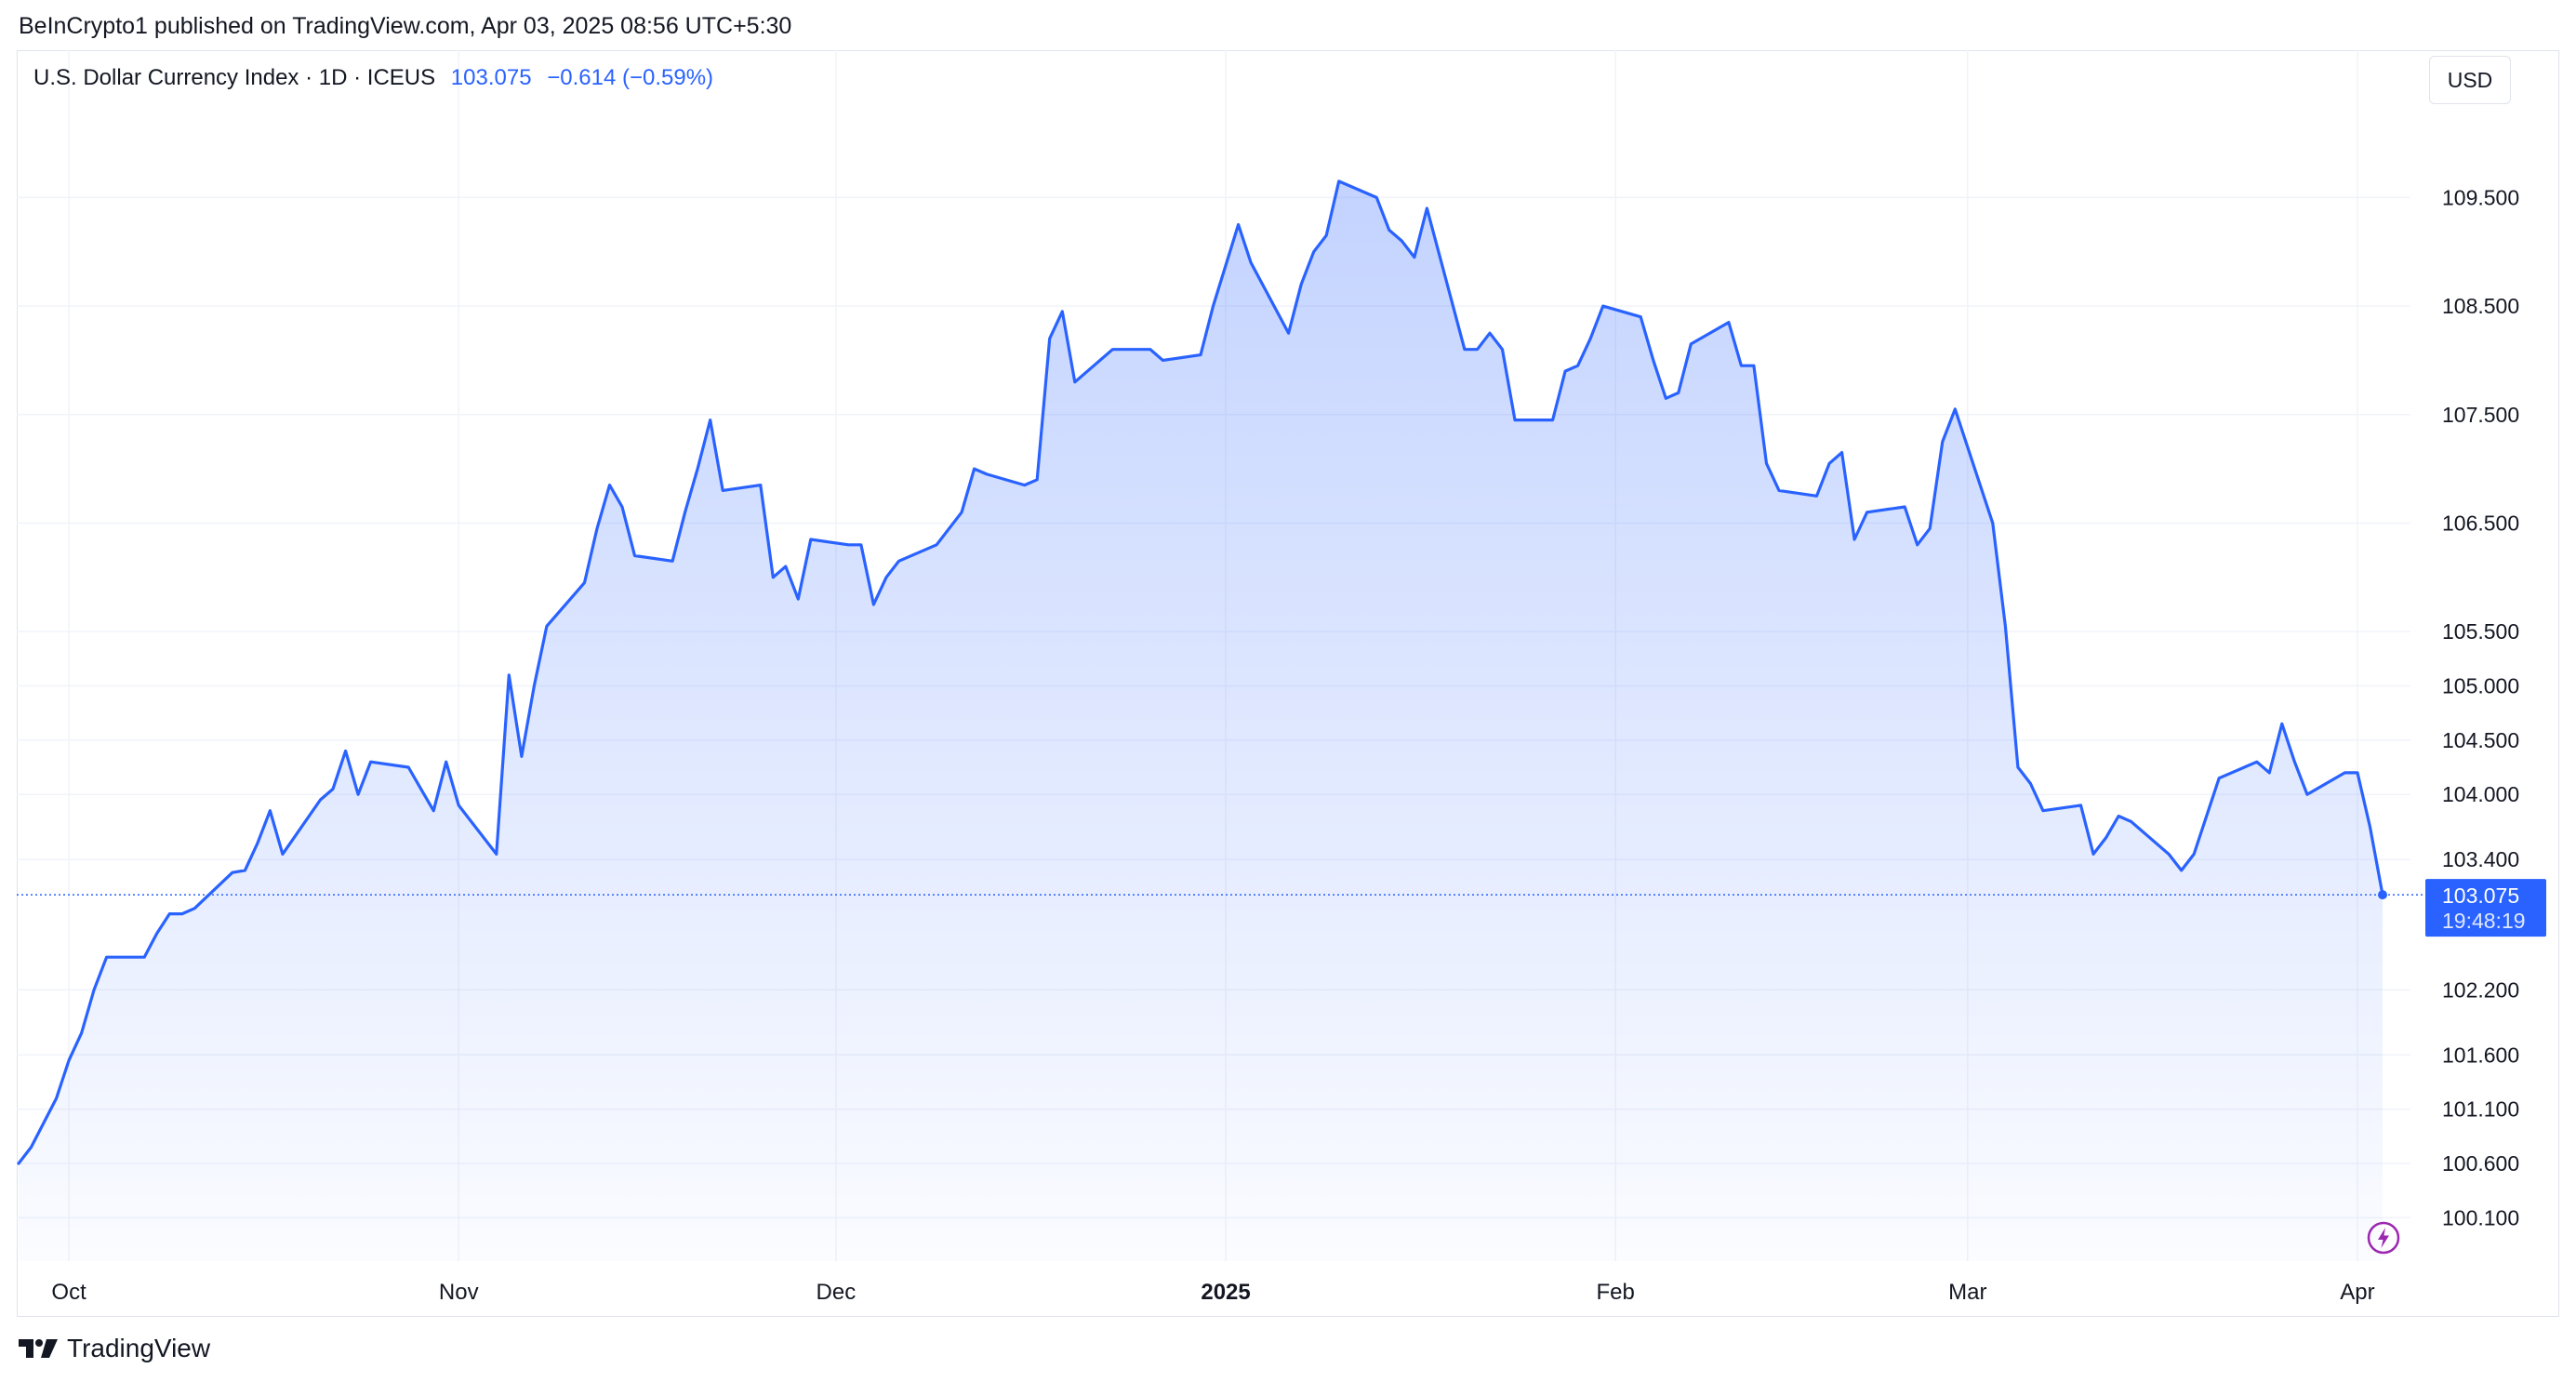  Describe the element at coordinates (2383, 1238) in the screenshot. I see `lightning-icon` at that location.